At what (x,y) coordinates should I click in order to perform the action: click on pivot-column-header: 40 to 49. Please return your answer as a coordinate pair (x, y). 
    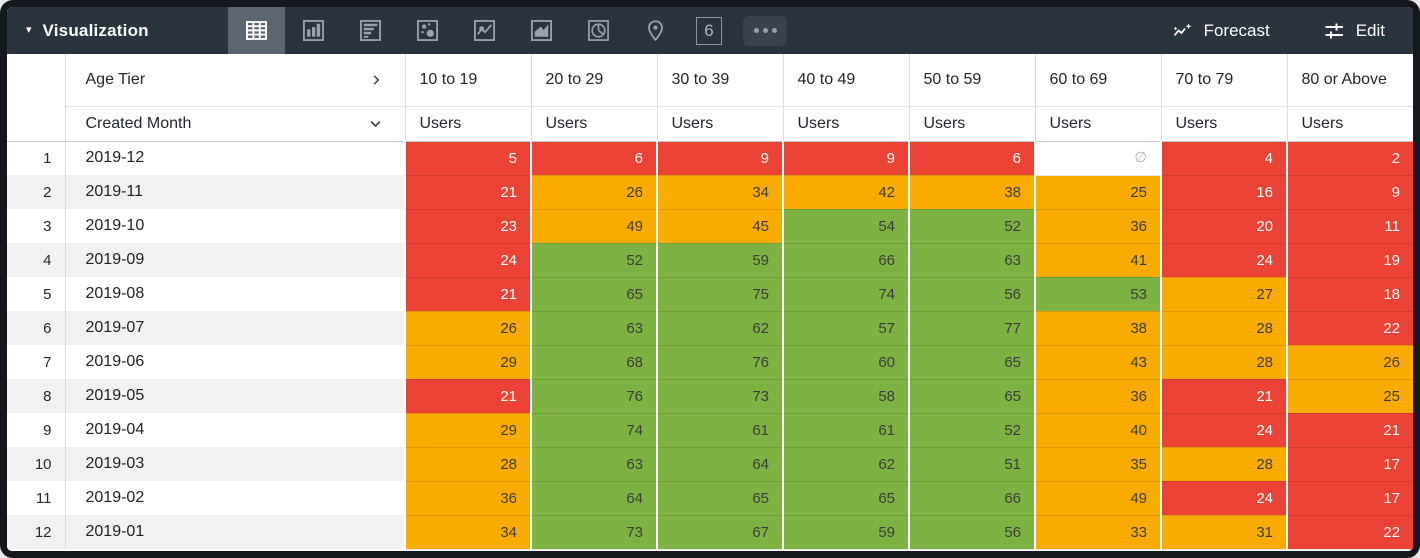
    Looking at the image, I should click on (845, 80).